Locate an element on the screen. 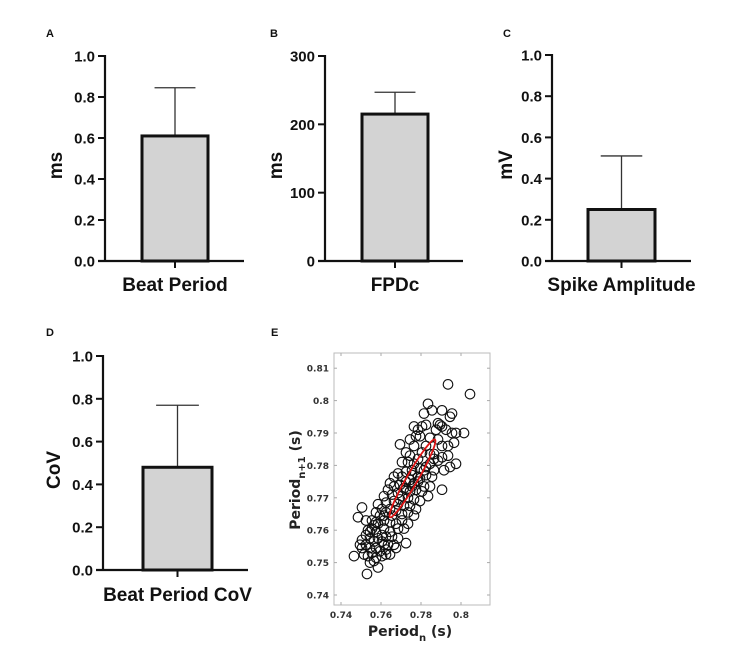 The width and height of the screenshot is (754, 652). y-axis-title: CoV is located at coordinates (54, 470).